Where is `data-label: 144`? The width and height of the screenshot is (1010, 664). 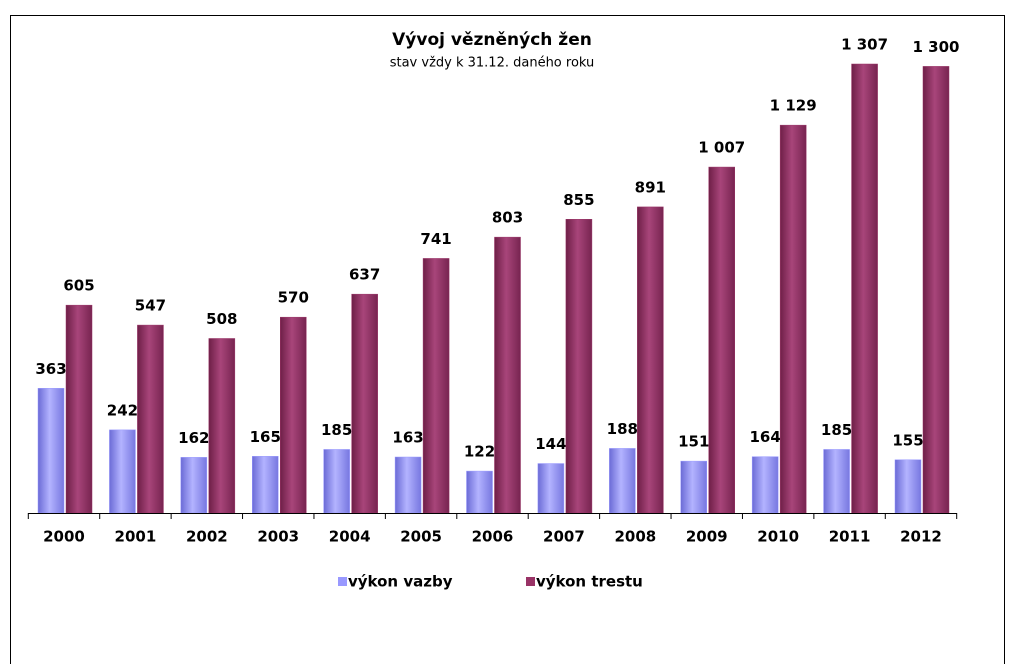
data-label: 144 is located at coordinates (550, 444).